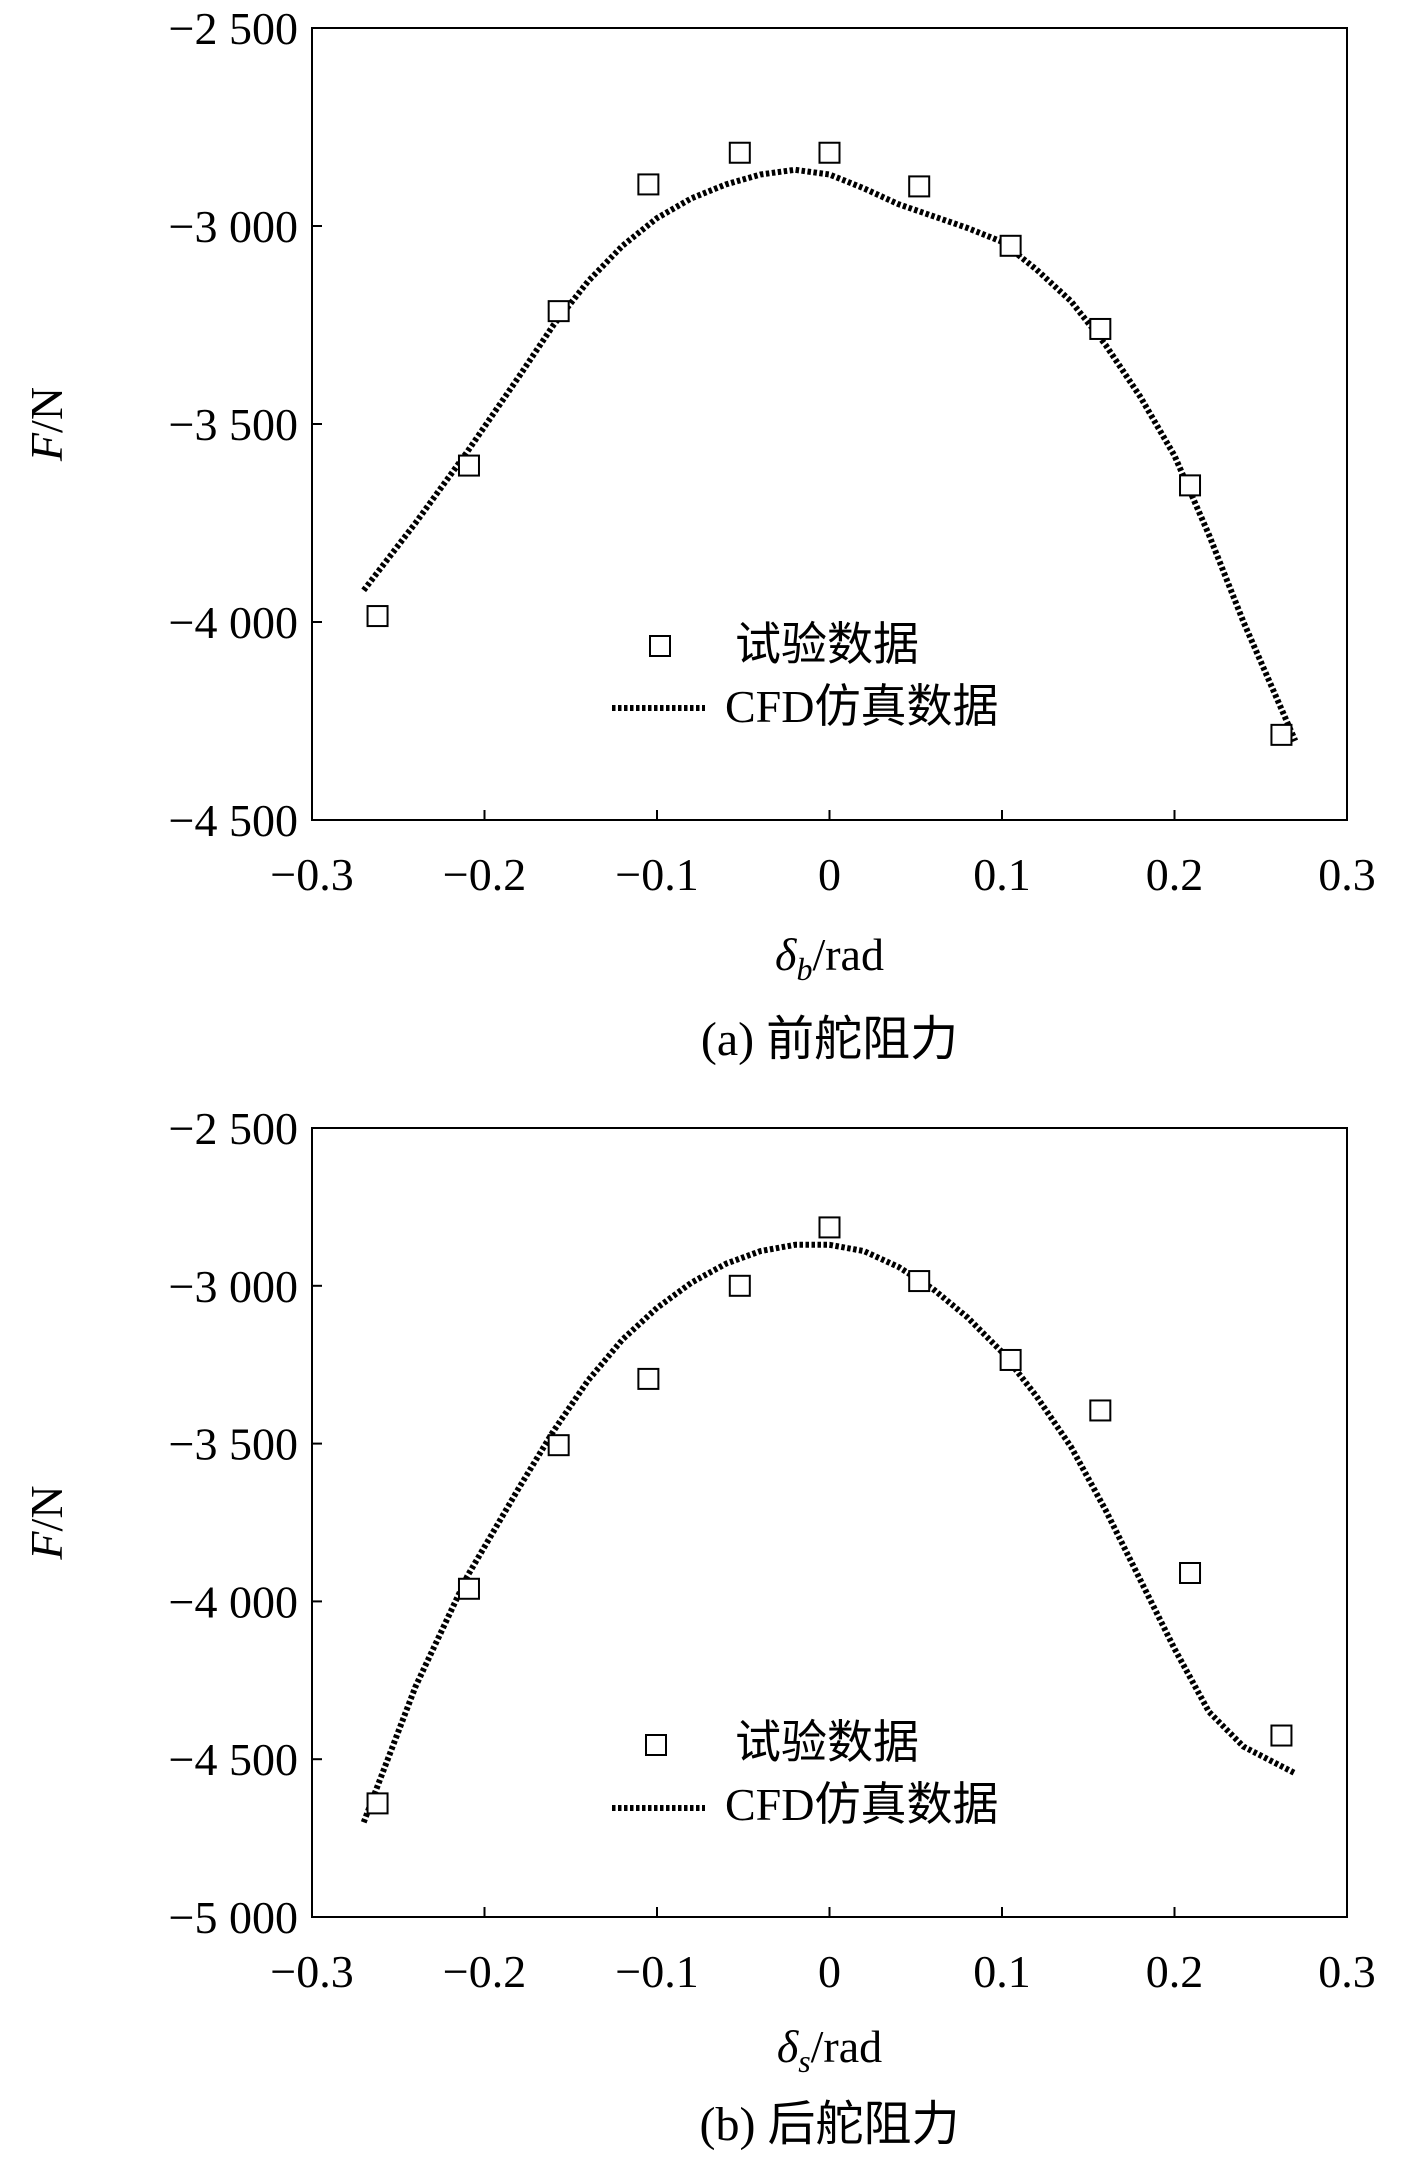 The image size is (1417, 2166). I want to click on x-axis-label: δb/rad, so click(829, 958).